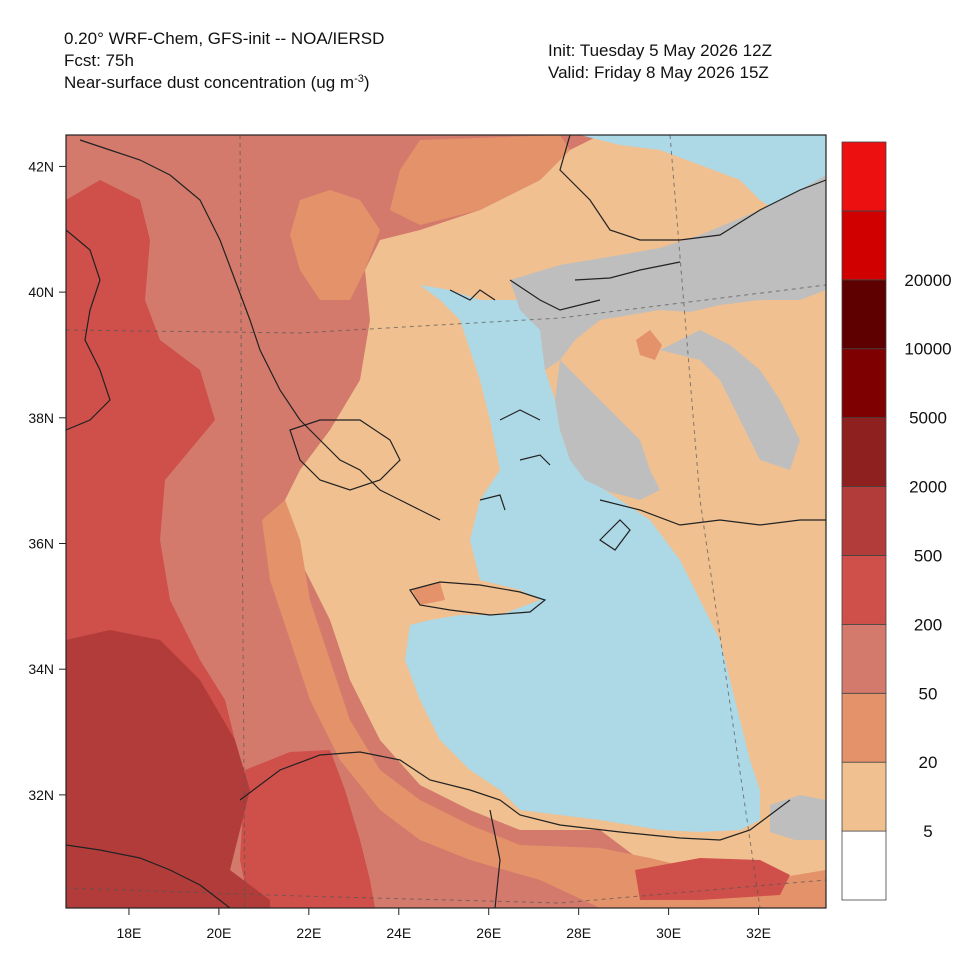 This screenshot has height=954, width=960. What do you see at coordinates (578, 933) in the screenshot?
I see `lon-tick-label: 28E` at bounding box center [578, 933].